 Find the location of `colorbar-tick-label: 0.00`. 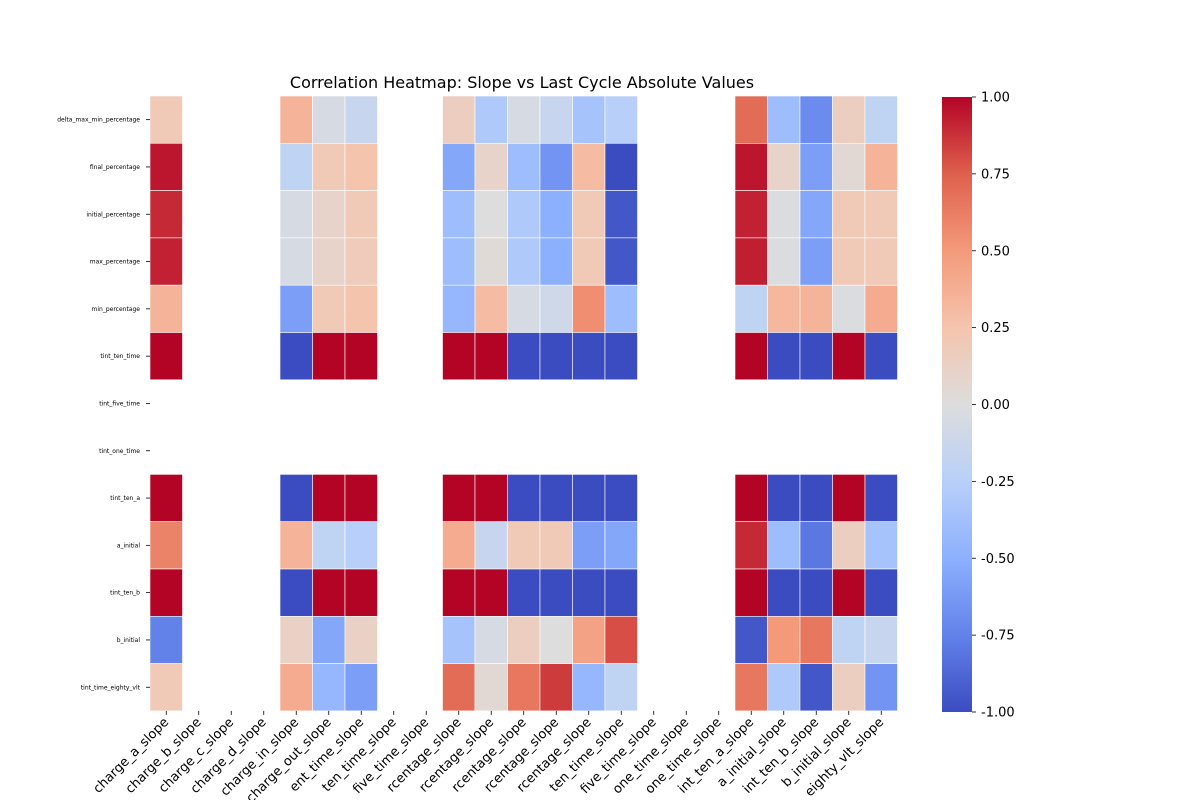

colorbar-tick-label: 0.00 is located at coordinates (995, 405).